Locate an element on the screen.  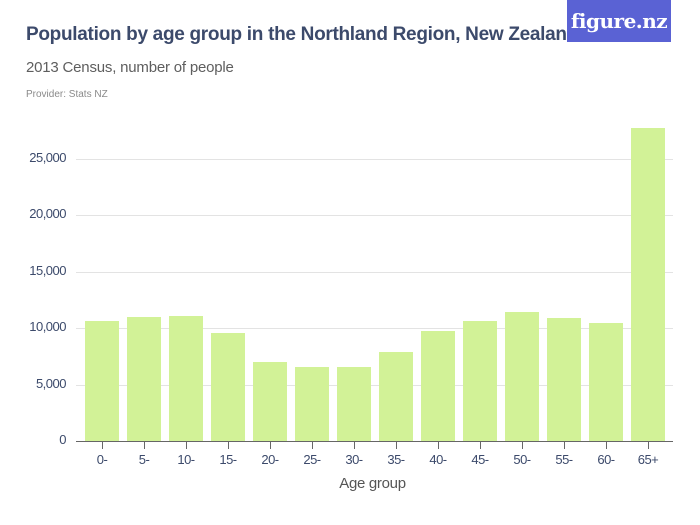
y-tick-label: 25,000 is located at coordinates (47, 157).